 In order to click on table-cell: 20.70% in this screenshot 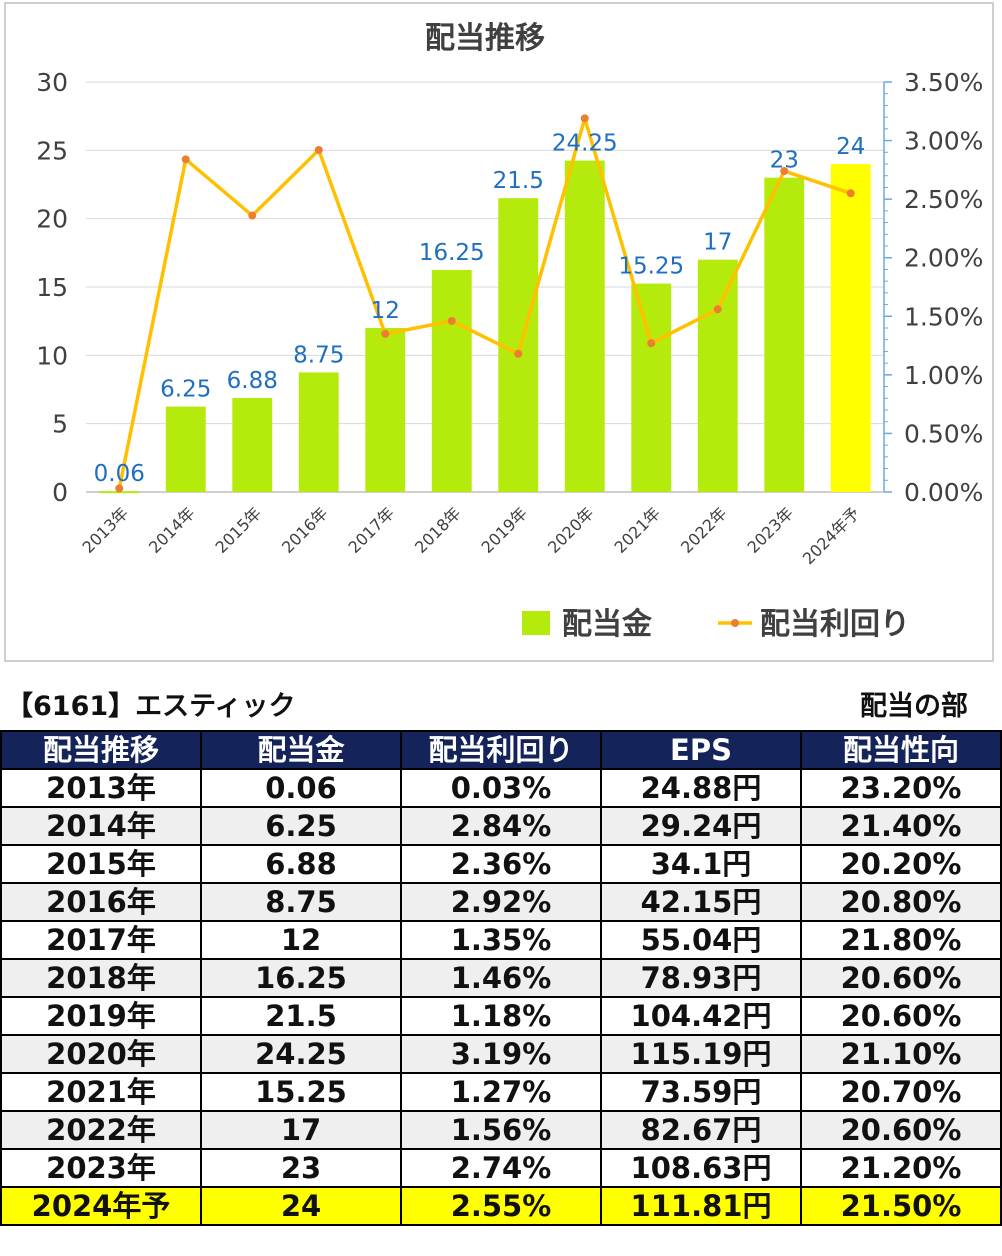, I will do `click(901, 1092)`.